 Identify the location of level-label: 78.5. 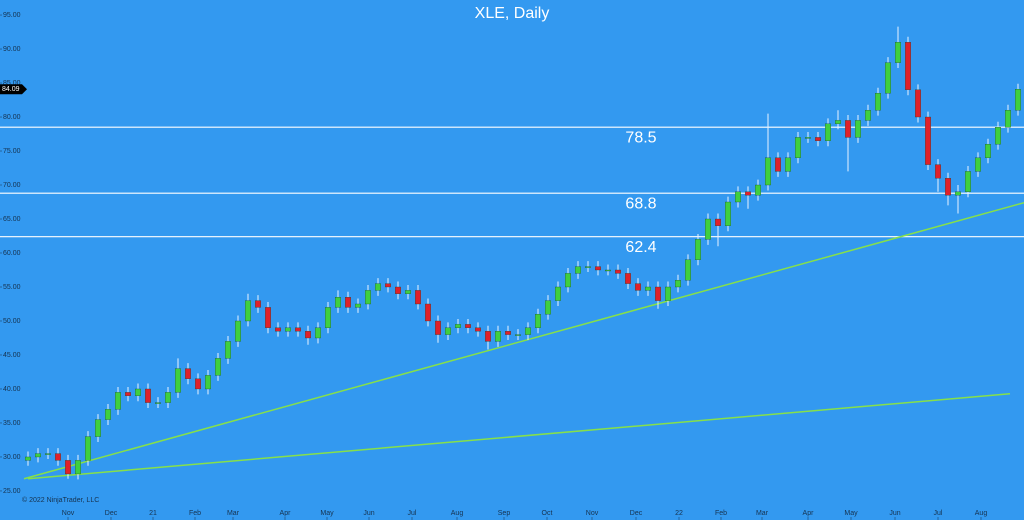
(640, 137).